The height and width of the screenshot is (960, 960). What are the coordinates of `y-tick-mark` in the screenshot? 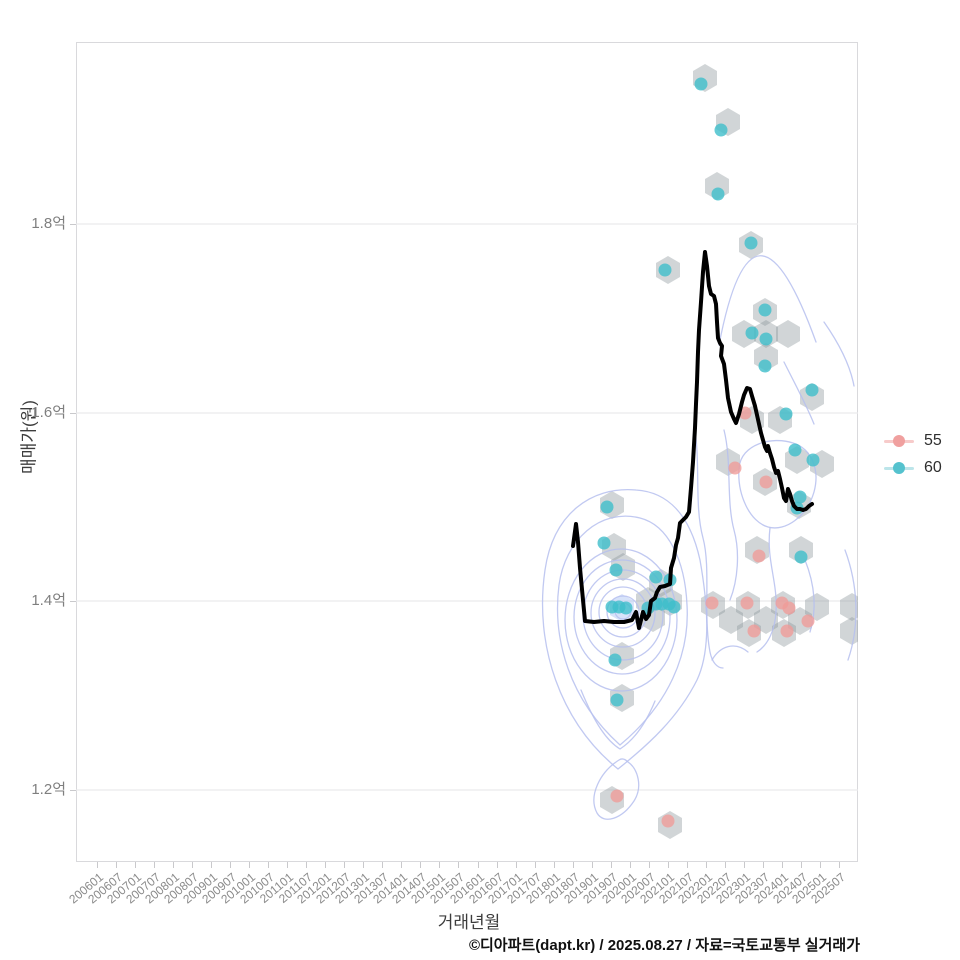 It's located at (73, 224).